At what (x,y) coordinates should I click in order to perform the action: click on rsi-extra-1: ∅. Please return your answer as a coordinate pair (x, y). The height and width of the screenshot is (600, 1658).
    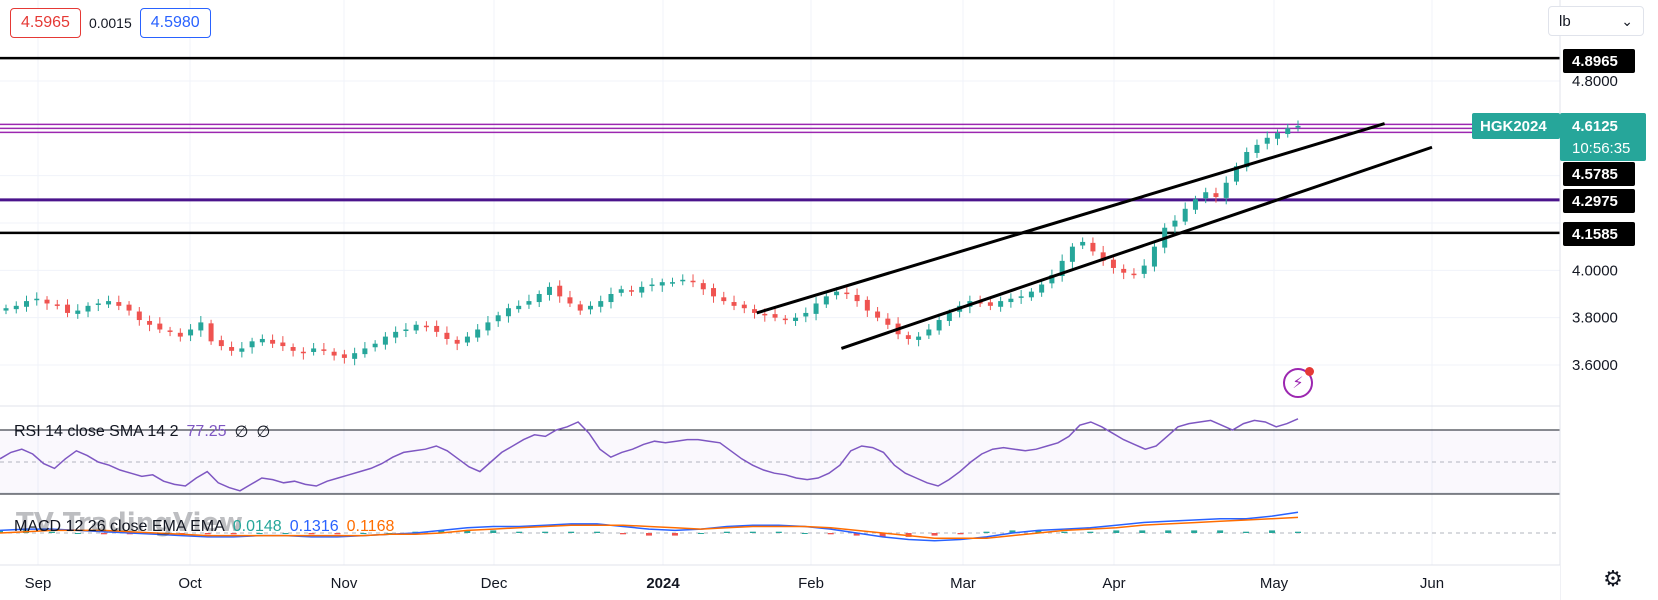
    Looking at the image, I should click on (241, 432).